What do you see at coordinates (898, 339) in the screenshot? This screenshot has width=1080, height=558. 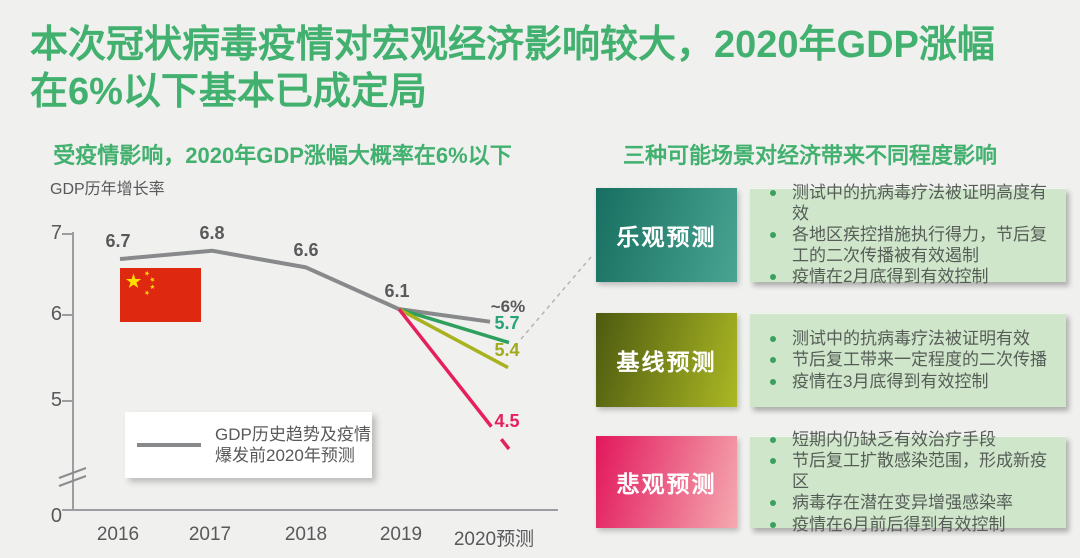 I see `scenario-bullet: 测试中的抗病毒疗法被证明有效` at bounding box center [898, 339].